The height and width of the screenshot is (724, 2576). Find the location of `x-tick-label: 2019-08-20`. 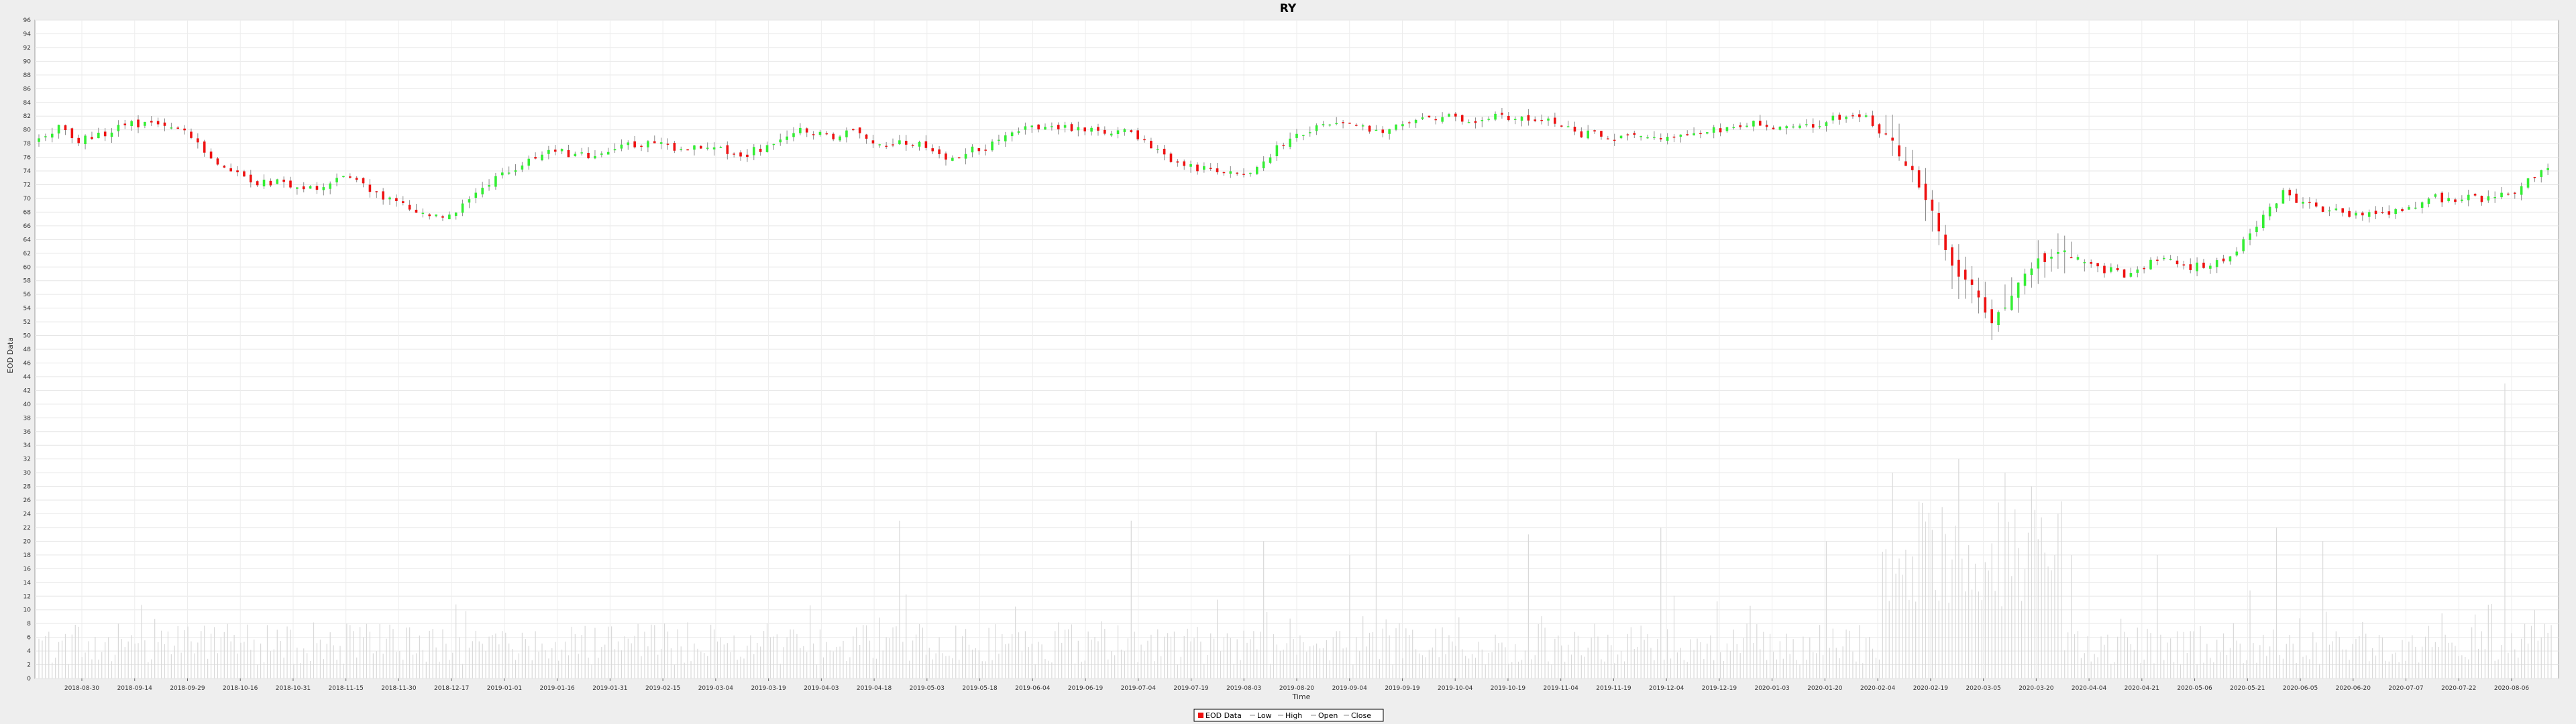

x-tick-label: 2019-08-20 is located at coordinates (1297, 688).